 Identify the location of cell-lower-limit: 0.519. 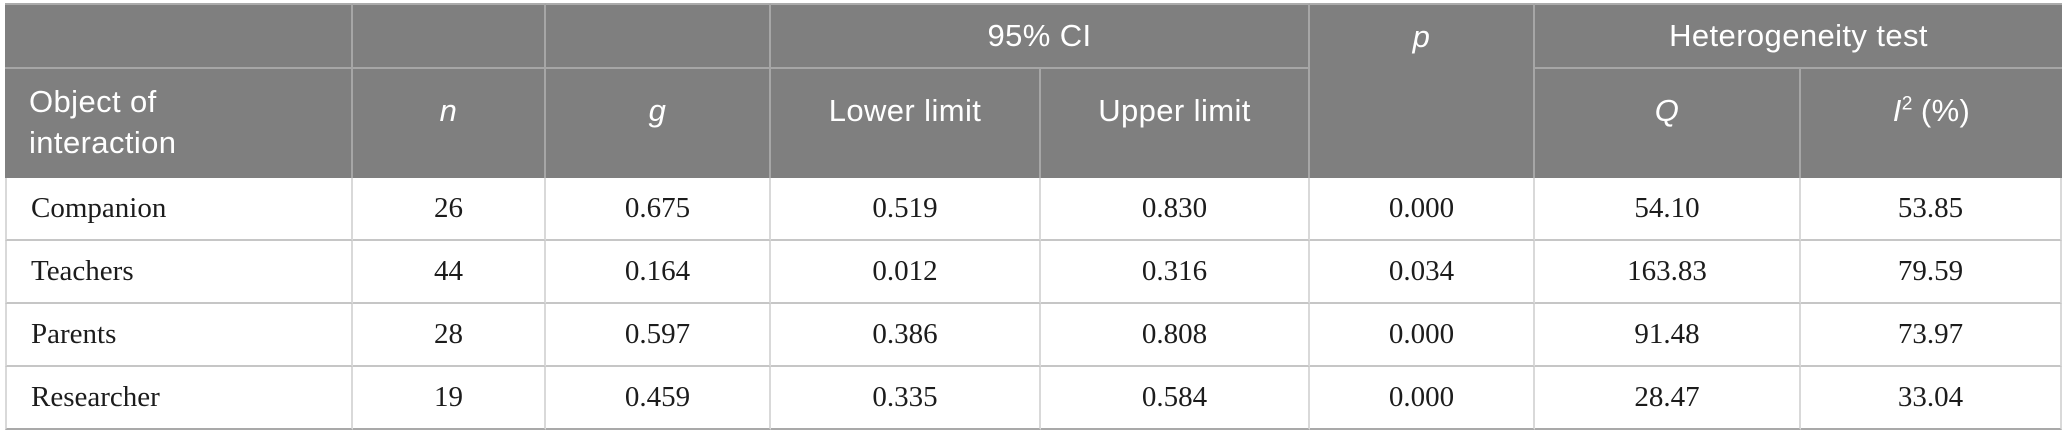
(906, 209).